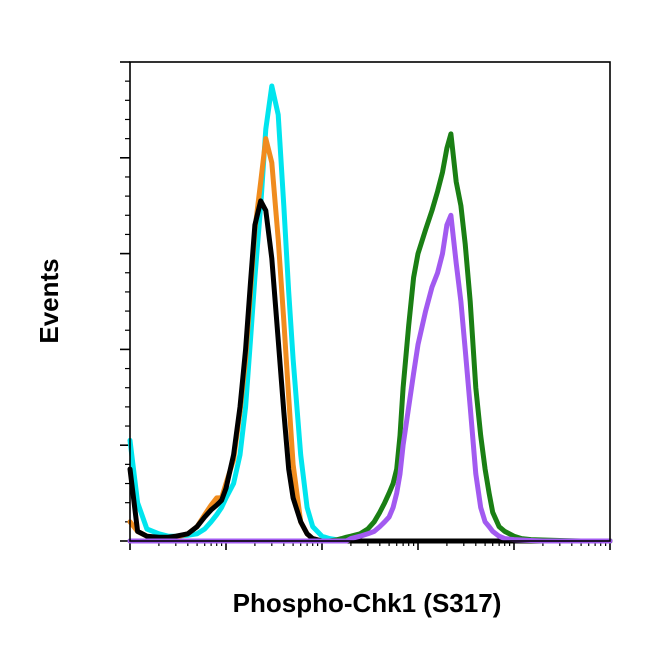 The width and height of the screenshot is (650, 650). I want to click on y-axis-label: Events, so click(49, 300).